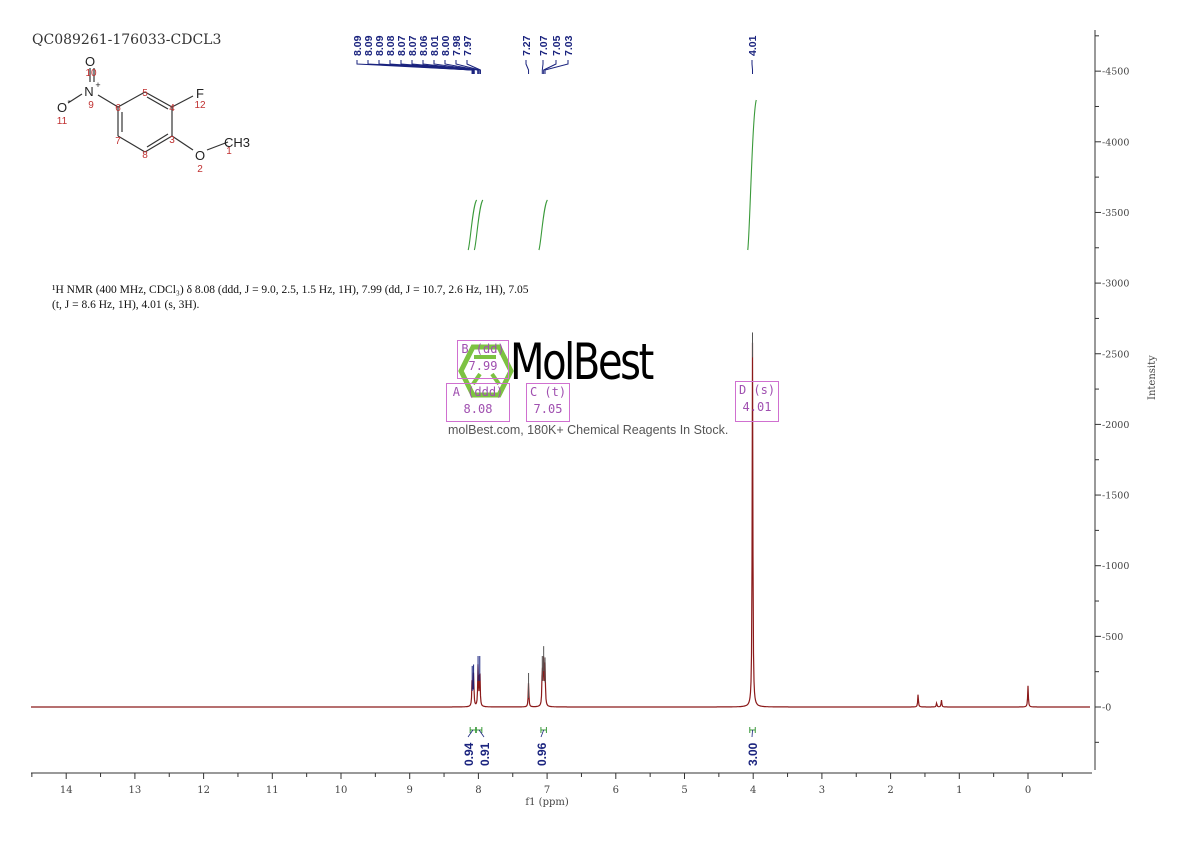 This screenshot has height=841, width=1190. What do you see at coordinates (959, 790) in the screenshot?
I see `x-tick-label: 1` at bounding box center [959, 790].